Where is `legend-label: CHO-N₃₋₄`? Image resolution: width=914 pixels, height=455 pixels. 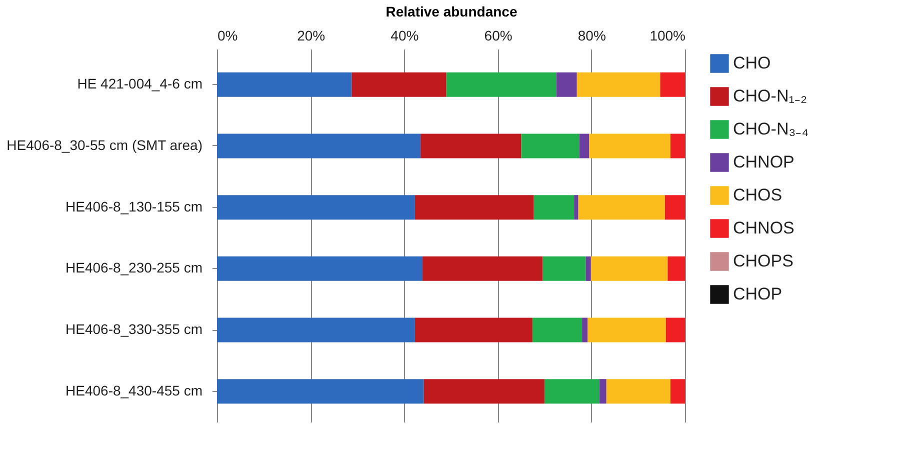 legend-label: CHO-N₃₋₄ is located at coordinates (771, 129).